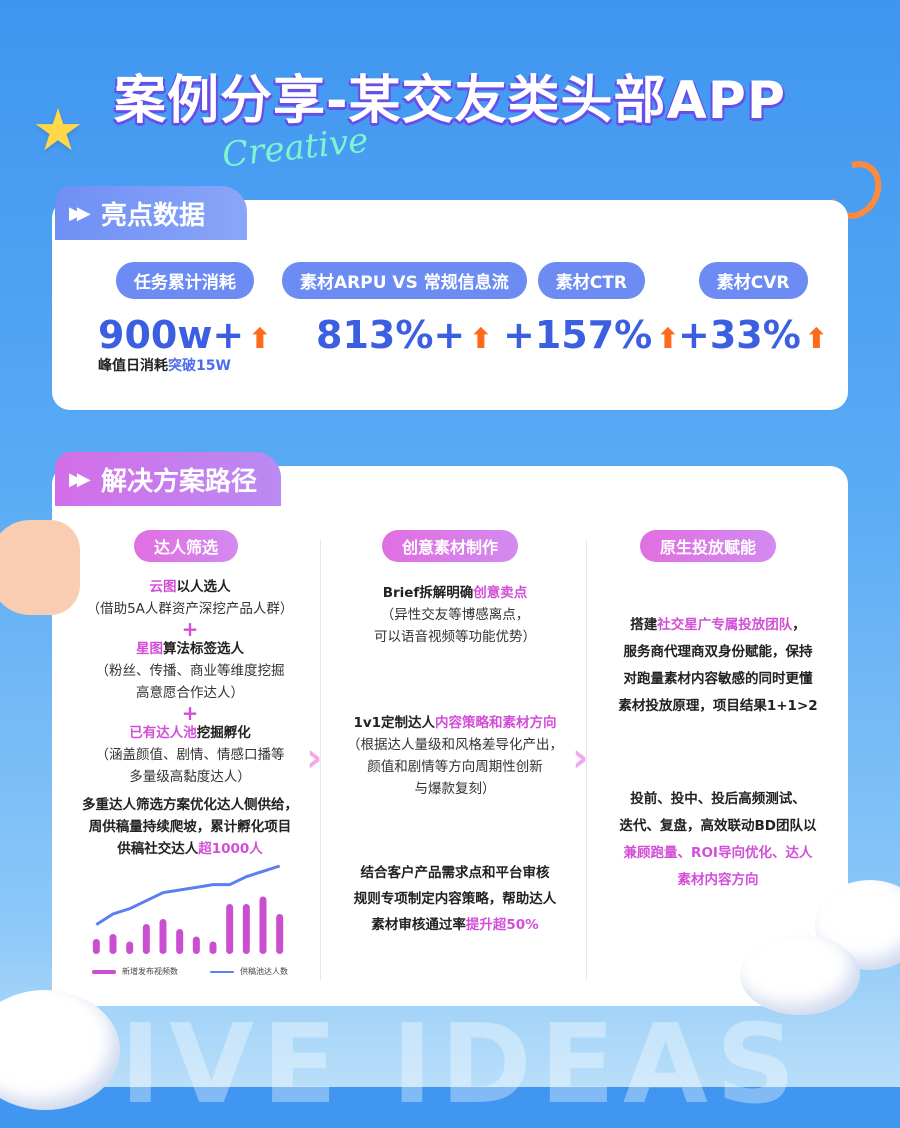  What do you see at coordinates (40, 567) in the screenshot?
I see `thumbs-up-hand-decoration` at bounding box center [40, 567].